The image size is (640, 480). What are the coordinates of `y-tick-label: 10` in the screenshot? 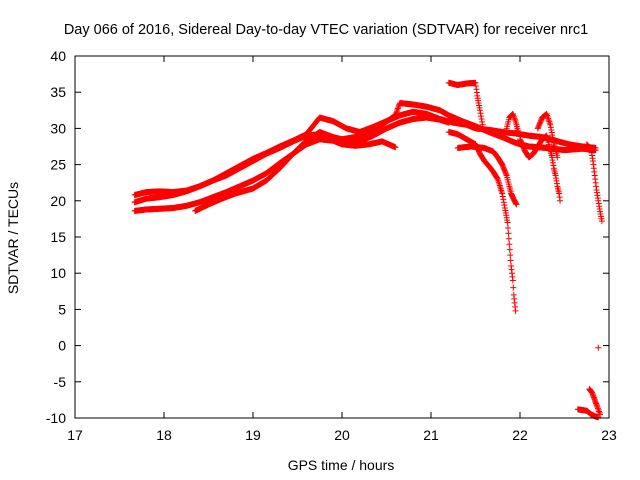 It's located at (58, 273).